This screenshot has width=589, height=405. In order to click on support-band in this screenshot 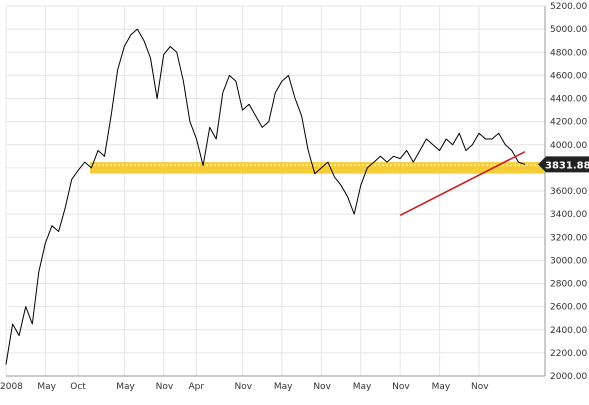, I will do `click(317, 168)`.